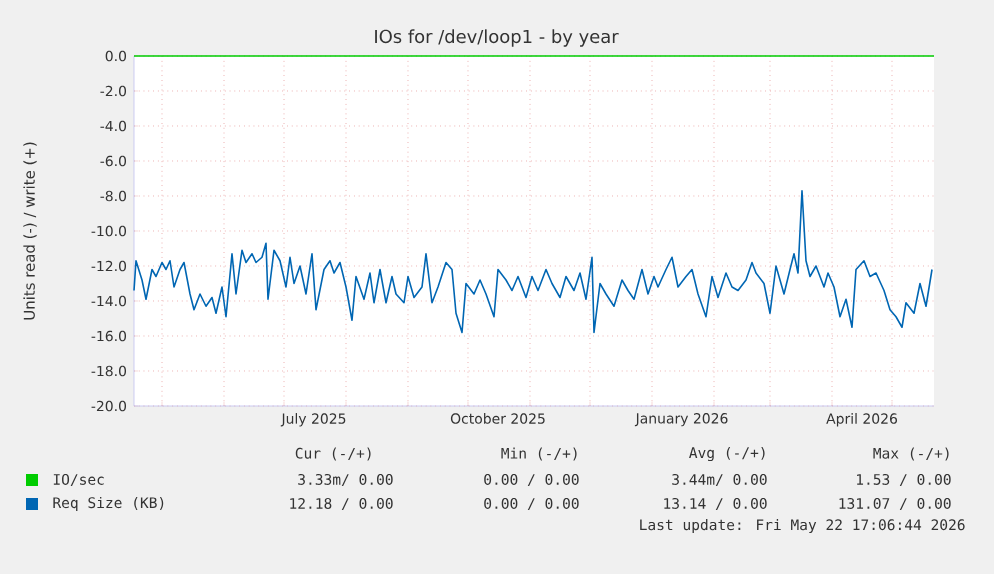 This screenshot has height=574, width=994. I want to click on chart-title: IOs for /dev/loop1 - by year, so click(497, 38).